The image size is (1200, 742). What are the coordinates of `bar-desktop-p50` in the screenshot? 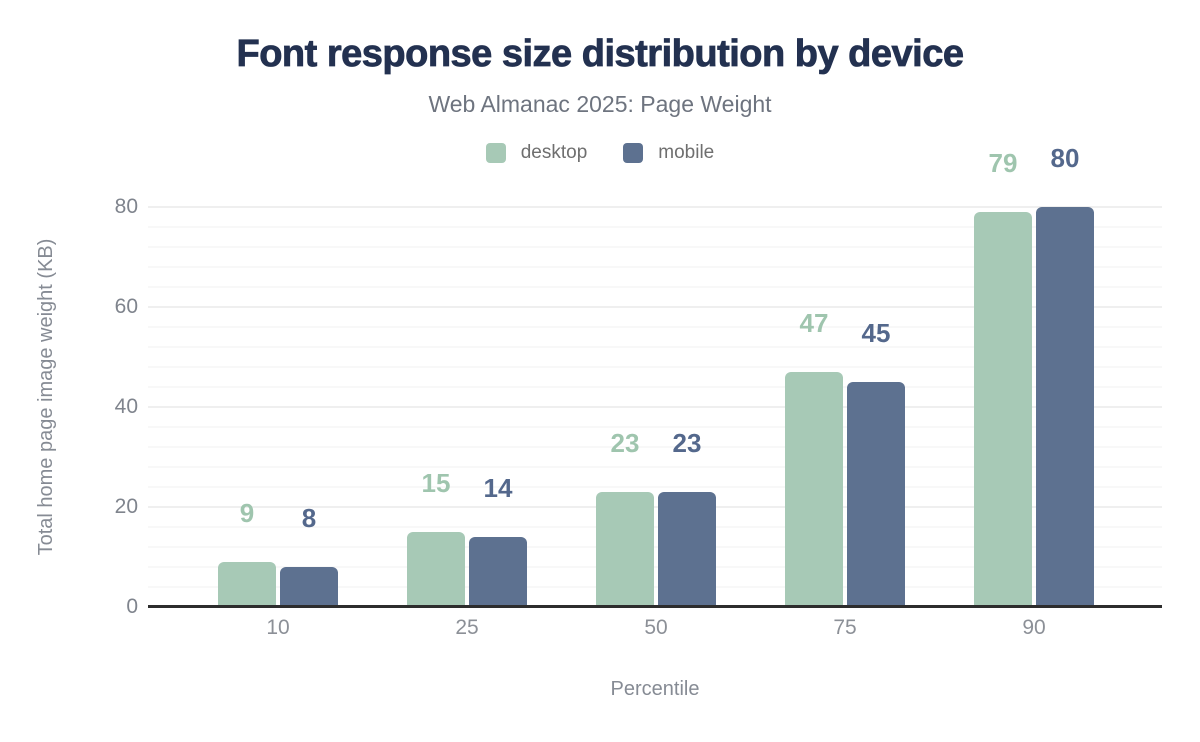 It's located at (625, 549).